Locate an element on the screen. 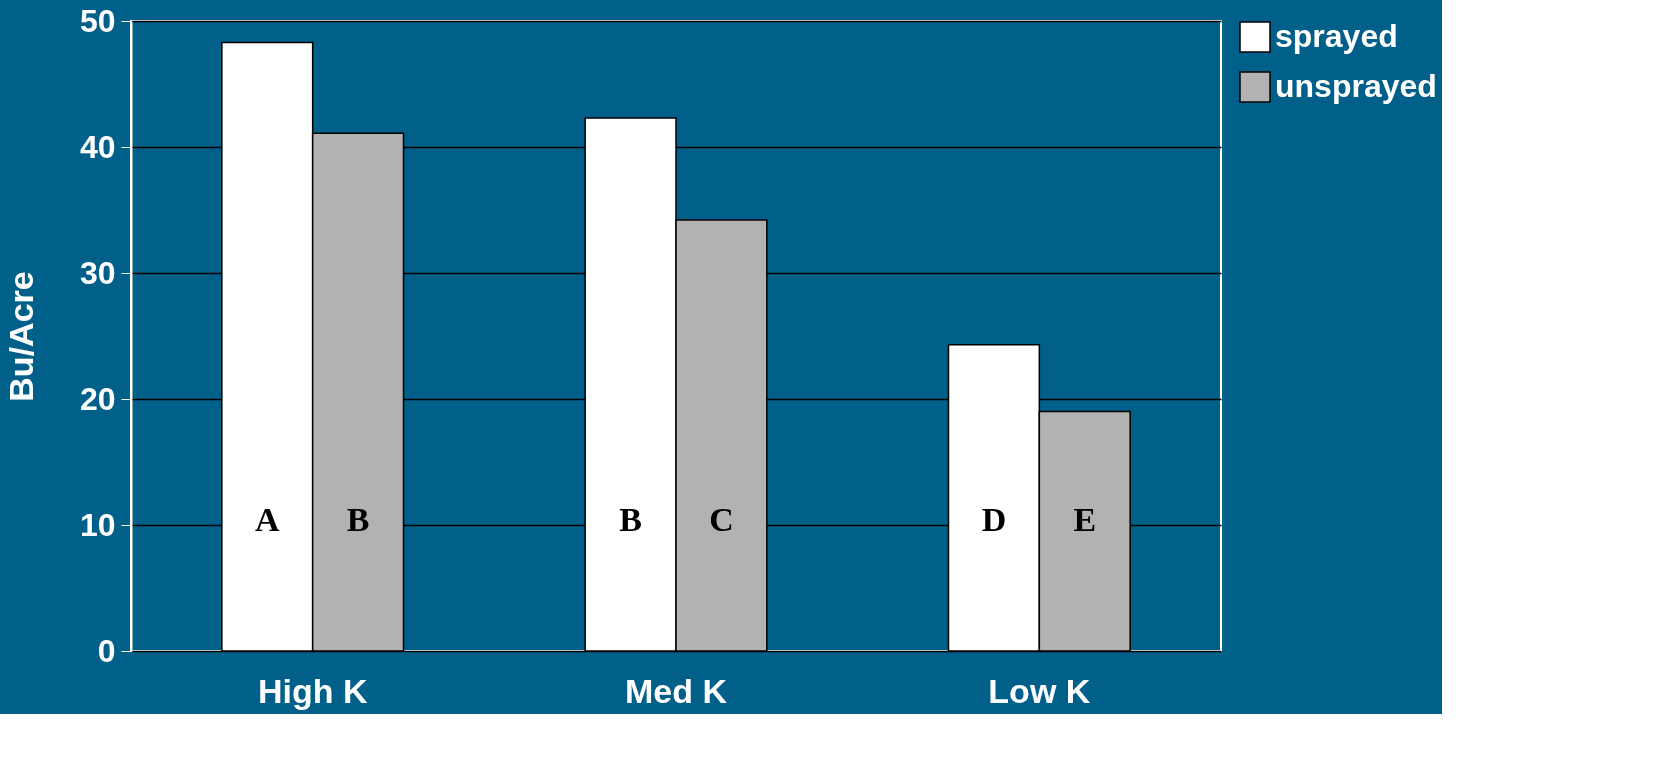 The image size is (1660, 780). legend-label: sprayed is located at coordinates (1336, 36).